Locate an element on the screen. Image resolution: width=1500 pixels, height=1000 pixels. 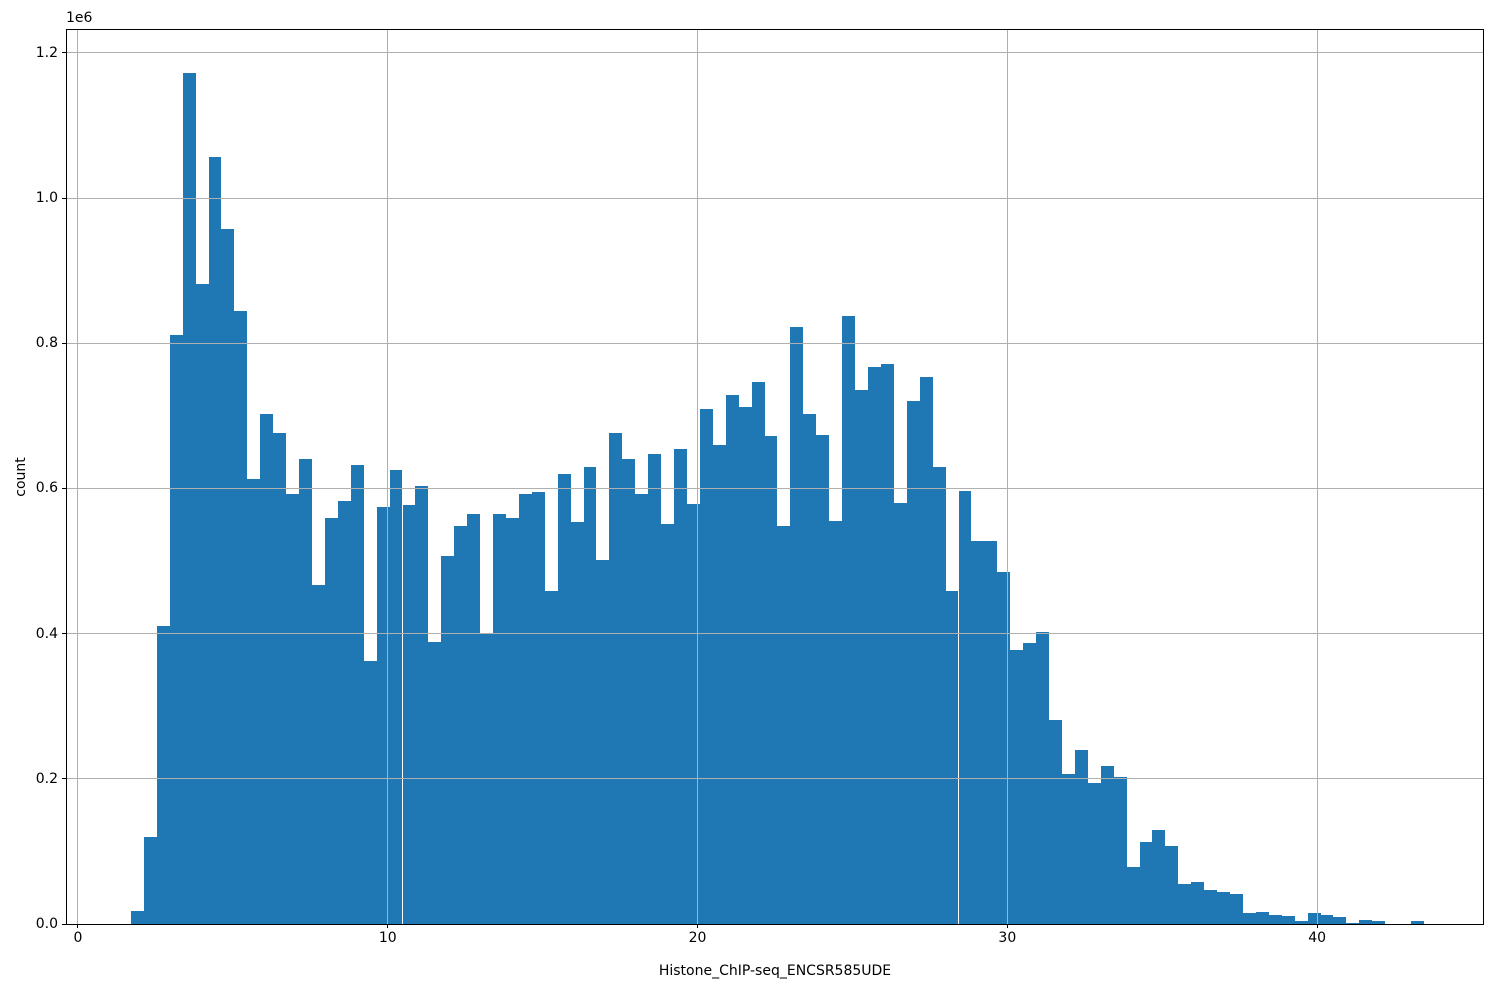
x-tick-label: 10 is located at coordinates (387, 938).